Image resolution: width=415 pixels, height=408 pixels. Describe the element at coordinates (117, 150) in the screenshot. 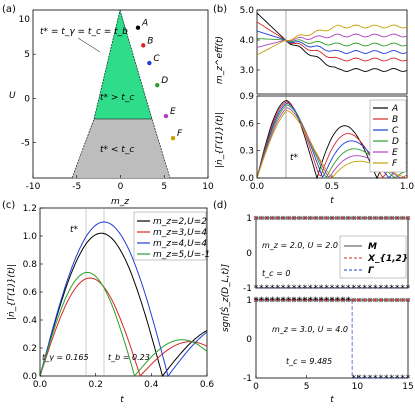

I see `region-label-gray: t* < t_c` at that location.